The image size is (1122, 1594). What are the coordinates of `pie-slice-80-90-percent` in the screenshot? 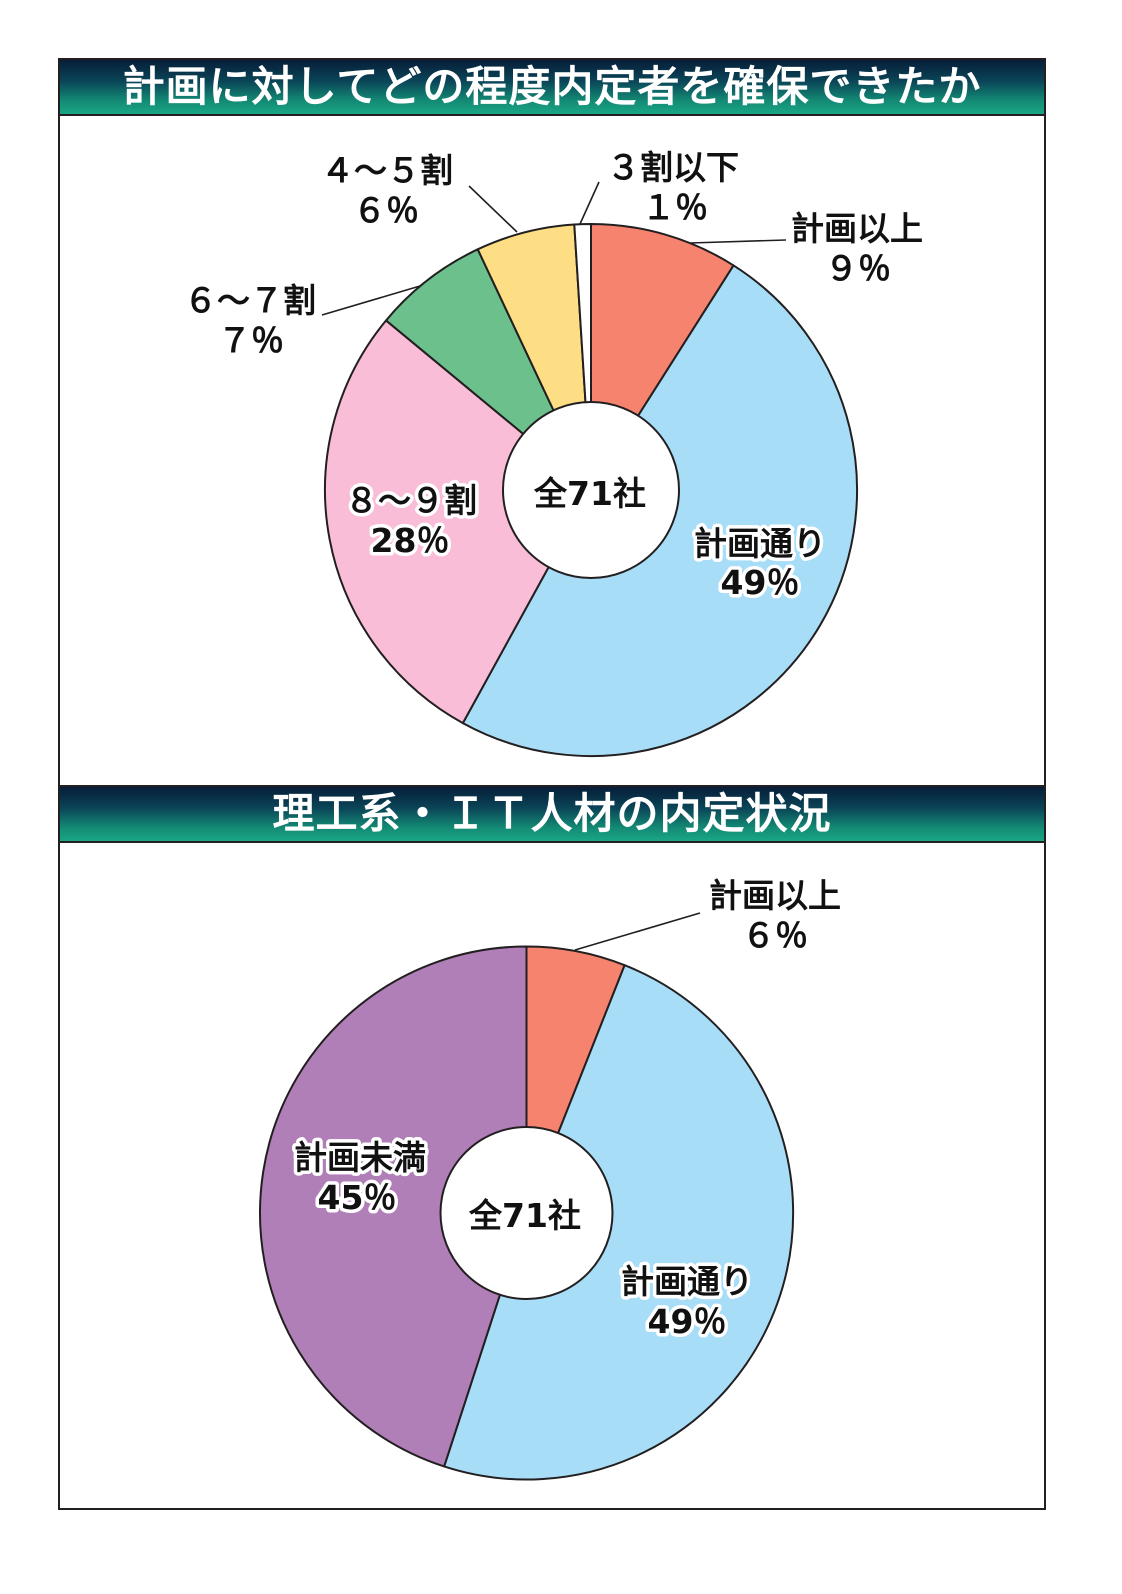 It's located at (458, 522).